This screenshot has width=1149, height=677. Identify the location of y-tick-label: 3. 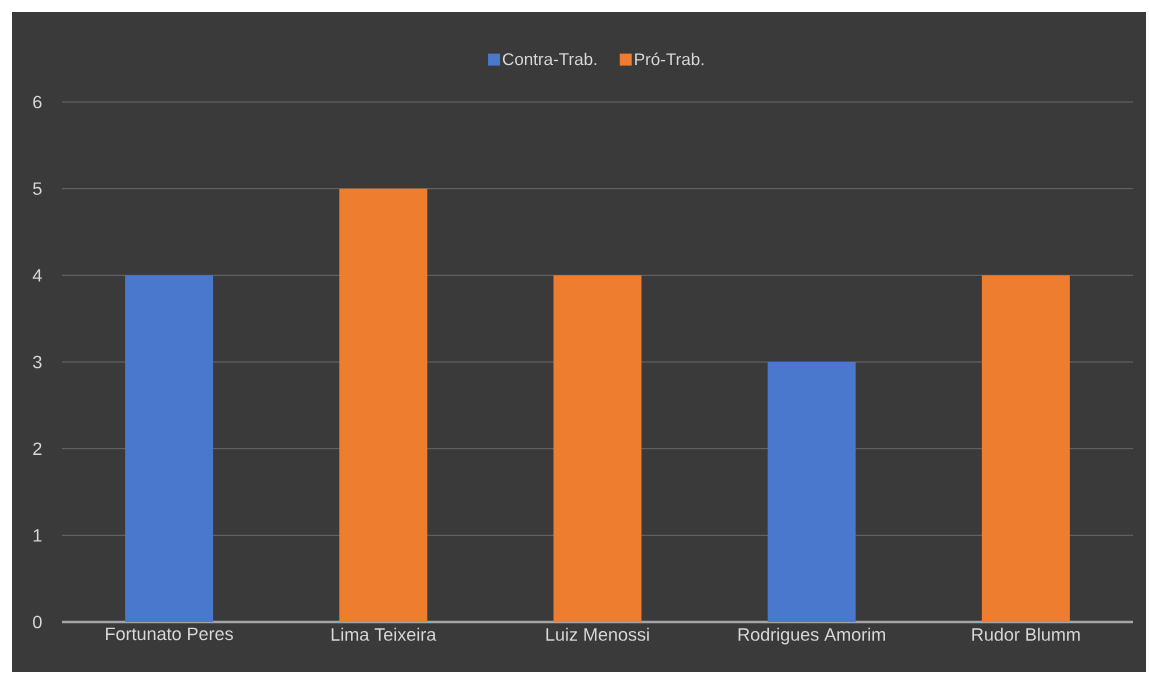
(37, 362).